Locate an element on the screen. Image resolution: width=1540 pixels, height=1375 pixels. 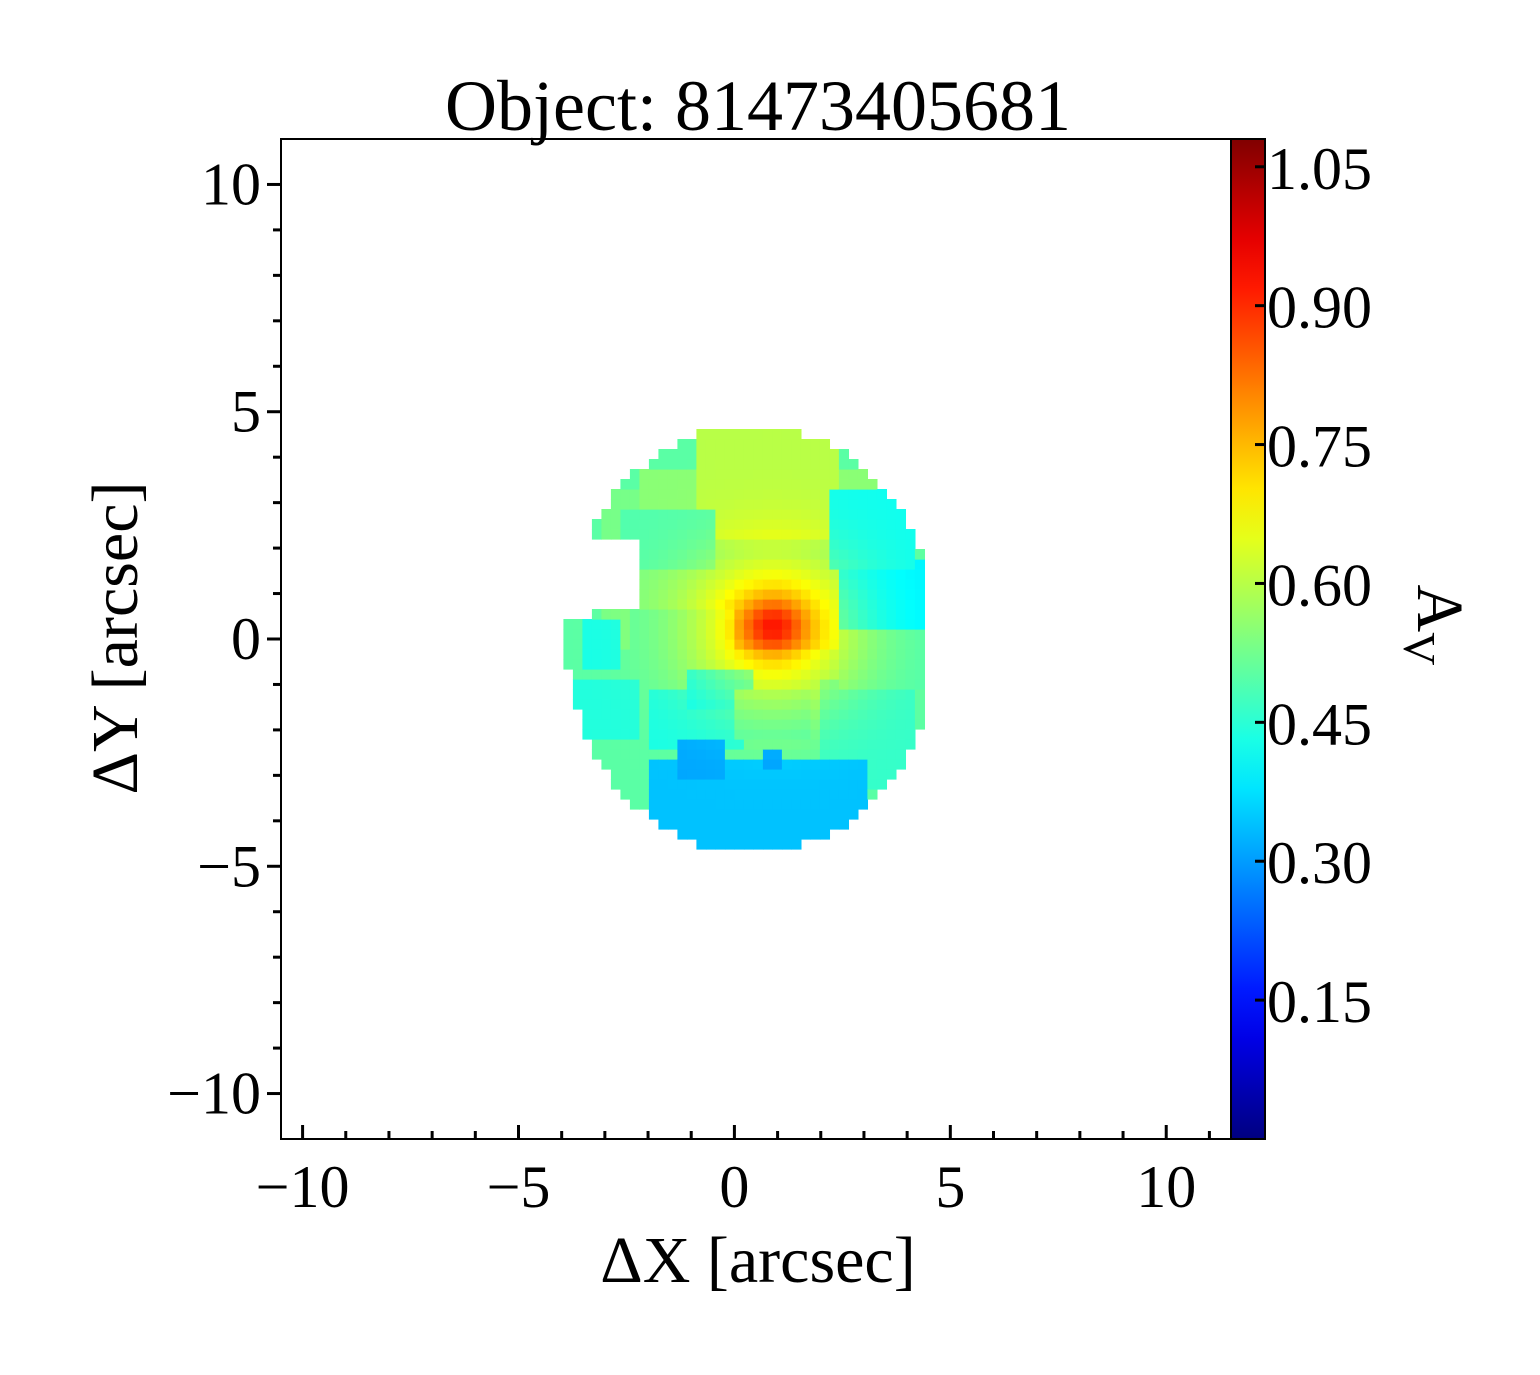
chart-title: Object: 81473405681 is located at coordinates (758, 106).